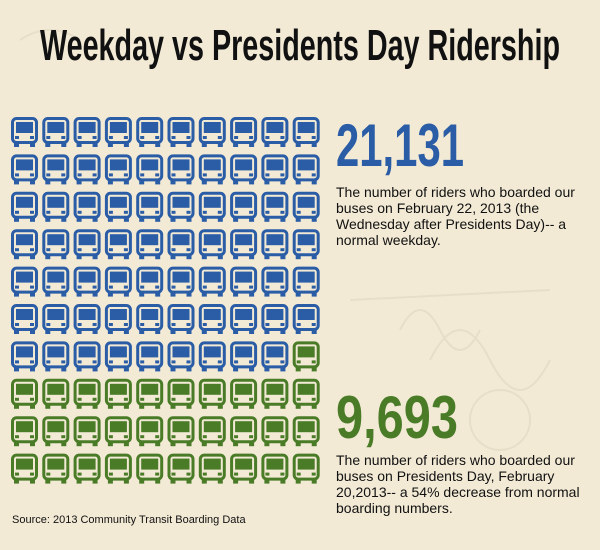 This screenshot has width=600, height=550. I want to click on stat-value: 9,693, so click(397, 417).